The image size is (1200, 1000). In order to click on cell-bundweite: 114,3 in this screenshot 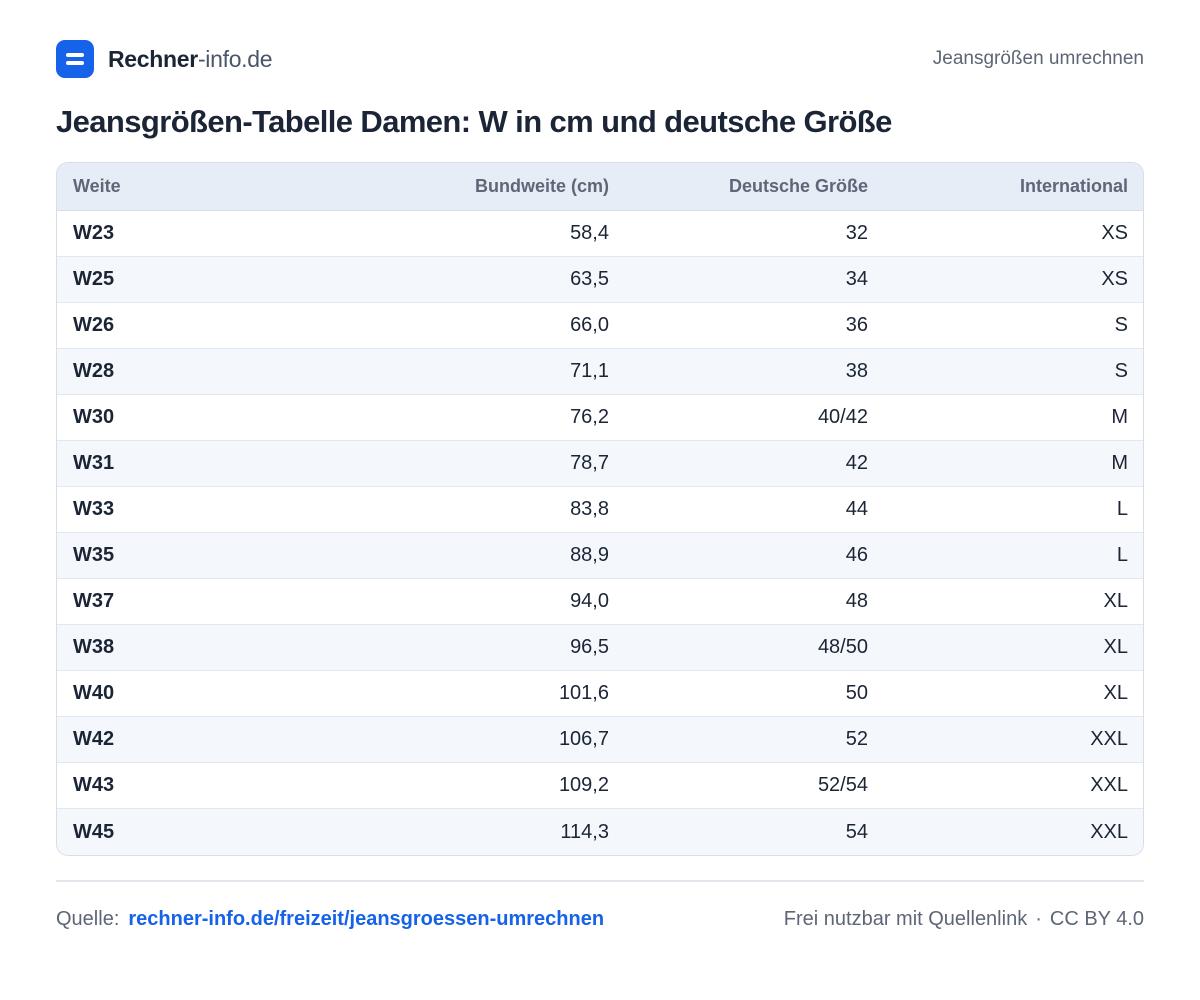, I will do `click(584, 831)`.